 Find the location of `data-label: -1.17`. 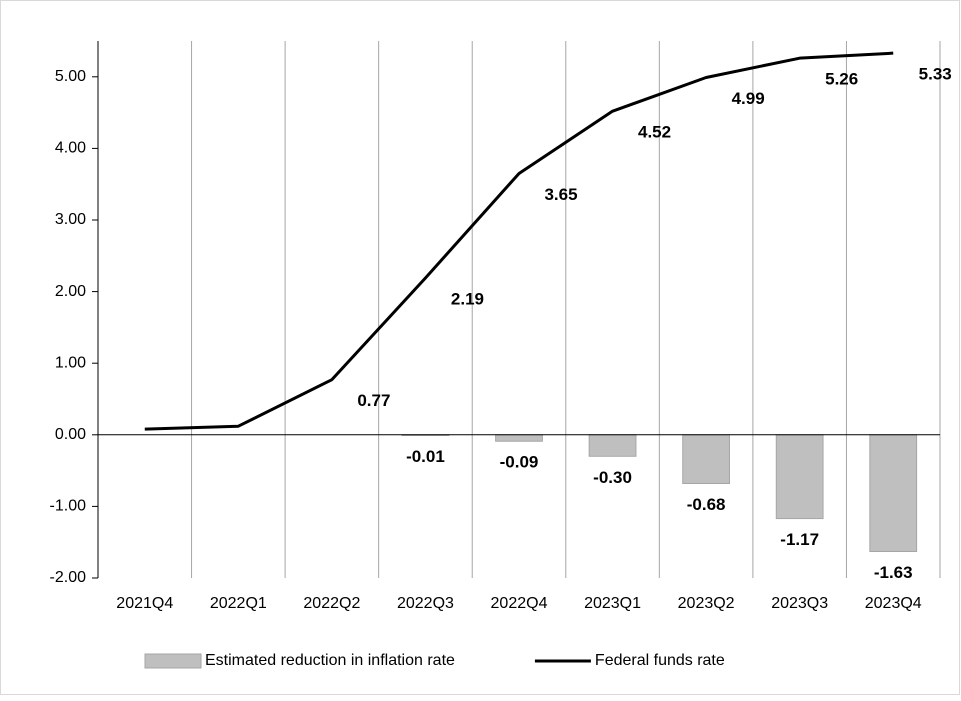

data-label: -1.17 is located at coordinates (799, 539).